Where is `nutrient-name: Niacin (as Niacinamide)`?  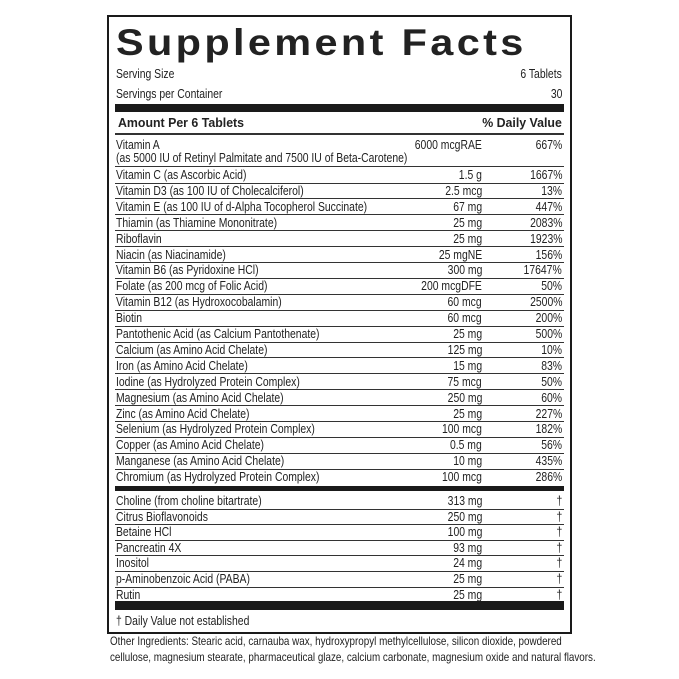
nutrient-name: Niacin (as Niacinamide) is located at coordinates (171, 254).